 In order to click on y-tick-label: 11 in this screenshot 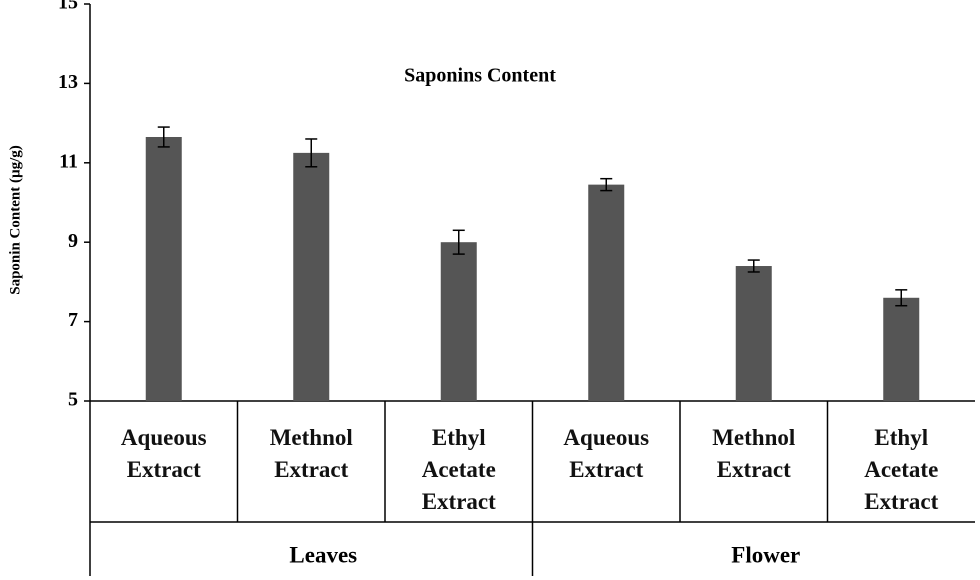, I will do `click(68, 161)`.